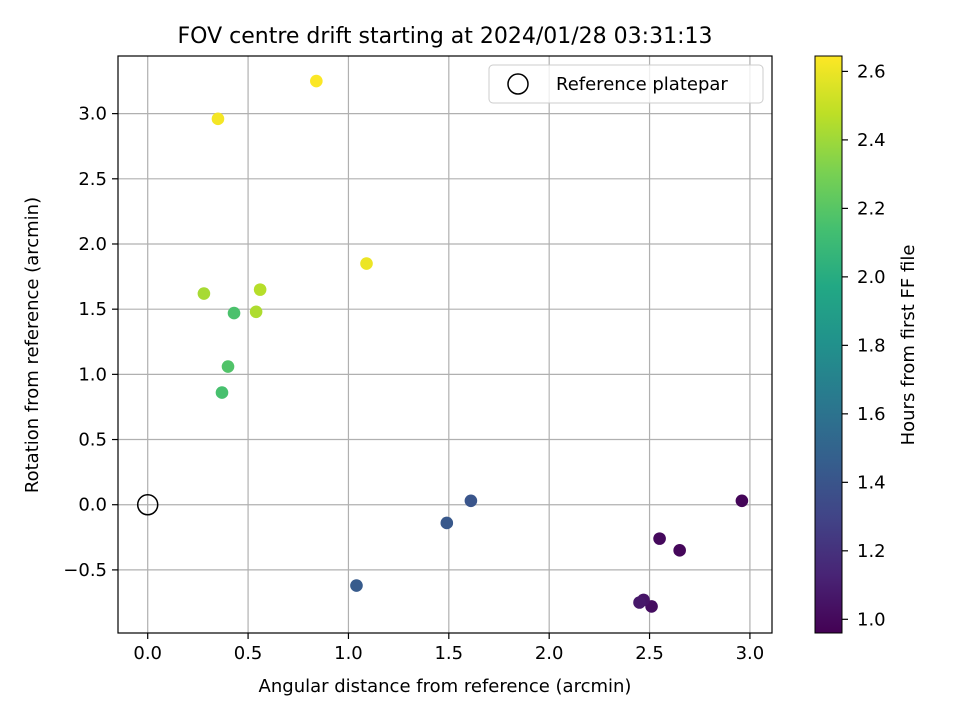 This screenshot has height=720, width=960. What do you see at coordinates (871, 140) in the screenshot?
I see `colorbar-tick-label: 2.4` at bounding box center [871, 140].